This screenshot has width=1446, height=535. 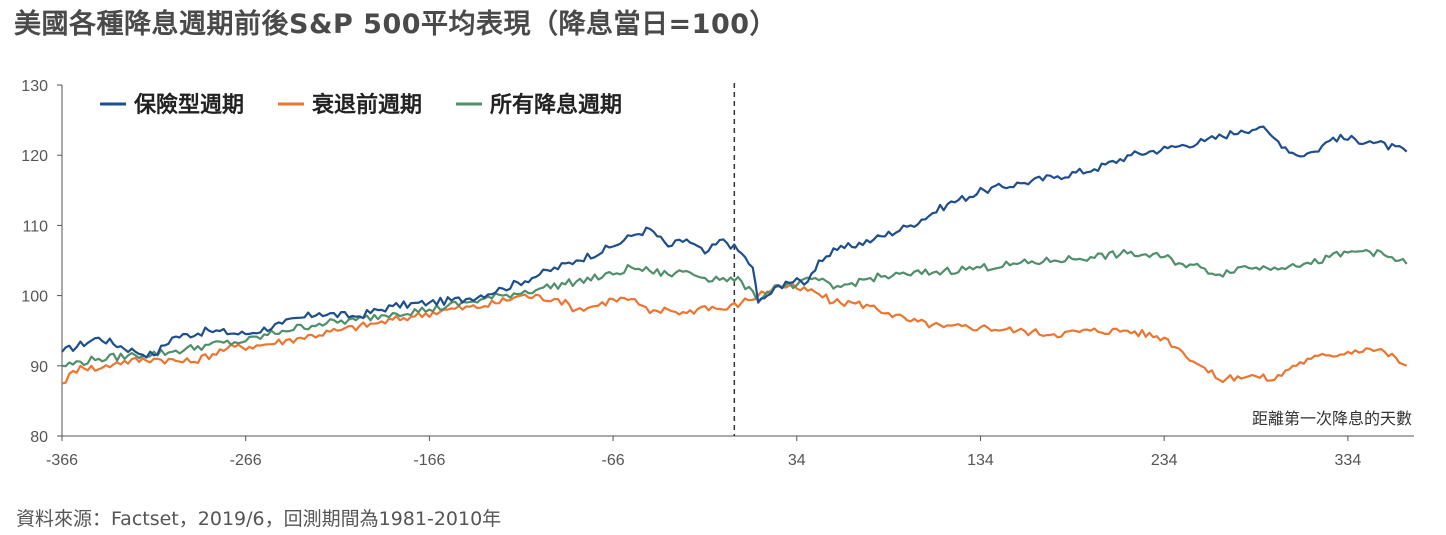 I want to click on y-tick-label: 130, so click(x=34, y=86).